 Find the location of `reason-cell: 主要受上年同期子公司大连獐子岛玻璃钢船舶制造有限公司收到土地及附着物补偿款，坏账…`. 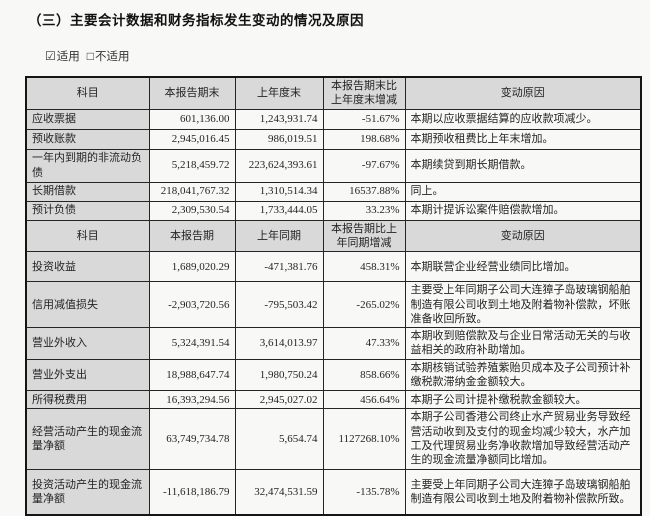

reason-cell: 主要受上年同期子公司大连獐子岛玻璃钢船舶制造有限公司收到土地及附着物补偿款，坏账… is located at coordinates (523, 305).